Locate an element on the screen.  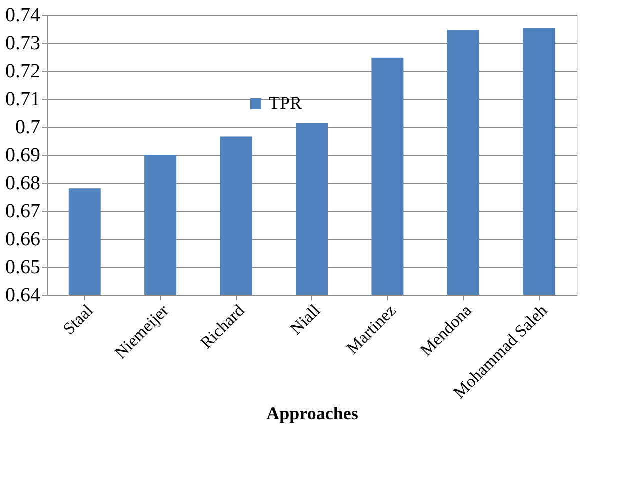
x-axis-title: Approaches is located at coordinates (312, 414).